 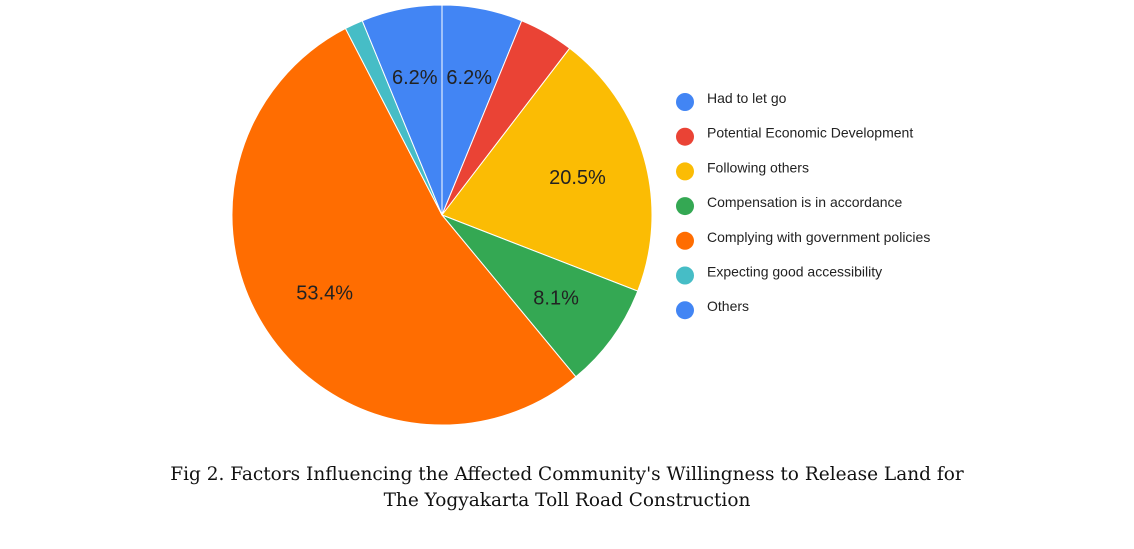 What do you see at coordinates (547, 169) in the screenshot?
I see `pie-slice-following-others` at bounding box center [547, 169].